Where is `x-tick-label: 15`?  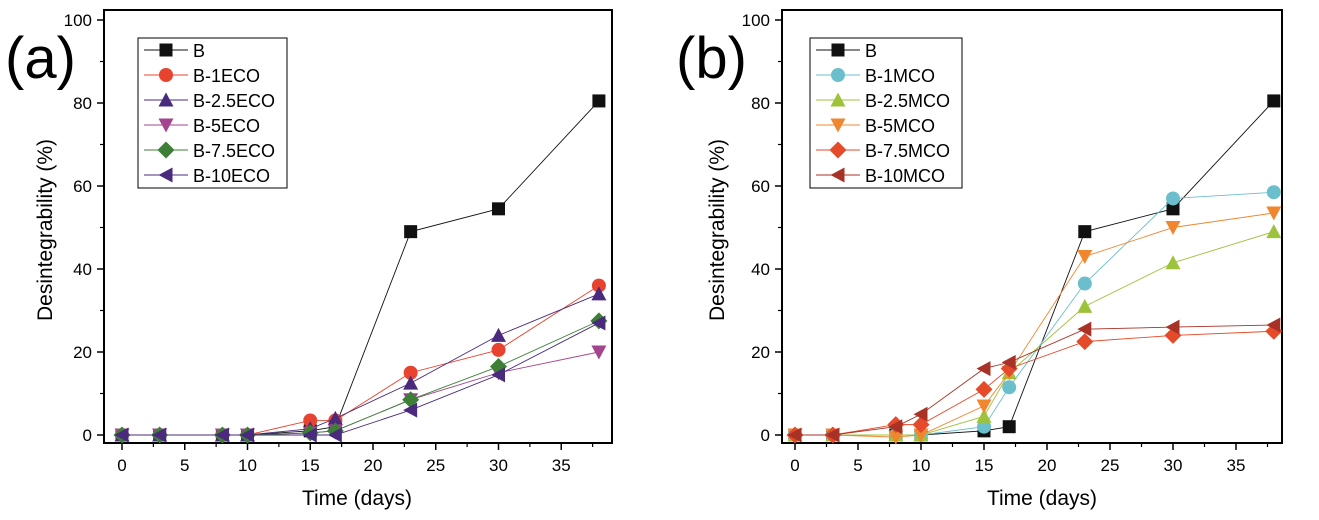 x-tick-label: 15 is located at coordinates (310, 465).